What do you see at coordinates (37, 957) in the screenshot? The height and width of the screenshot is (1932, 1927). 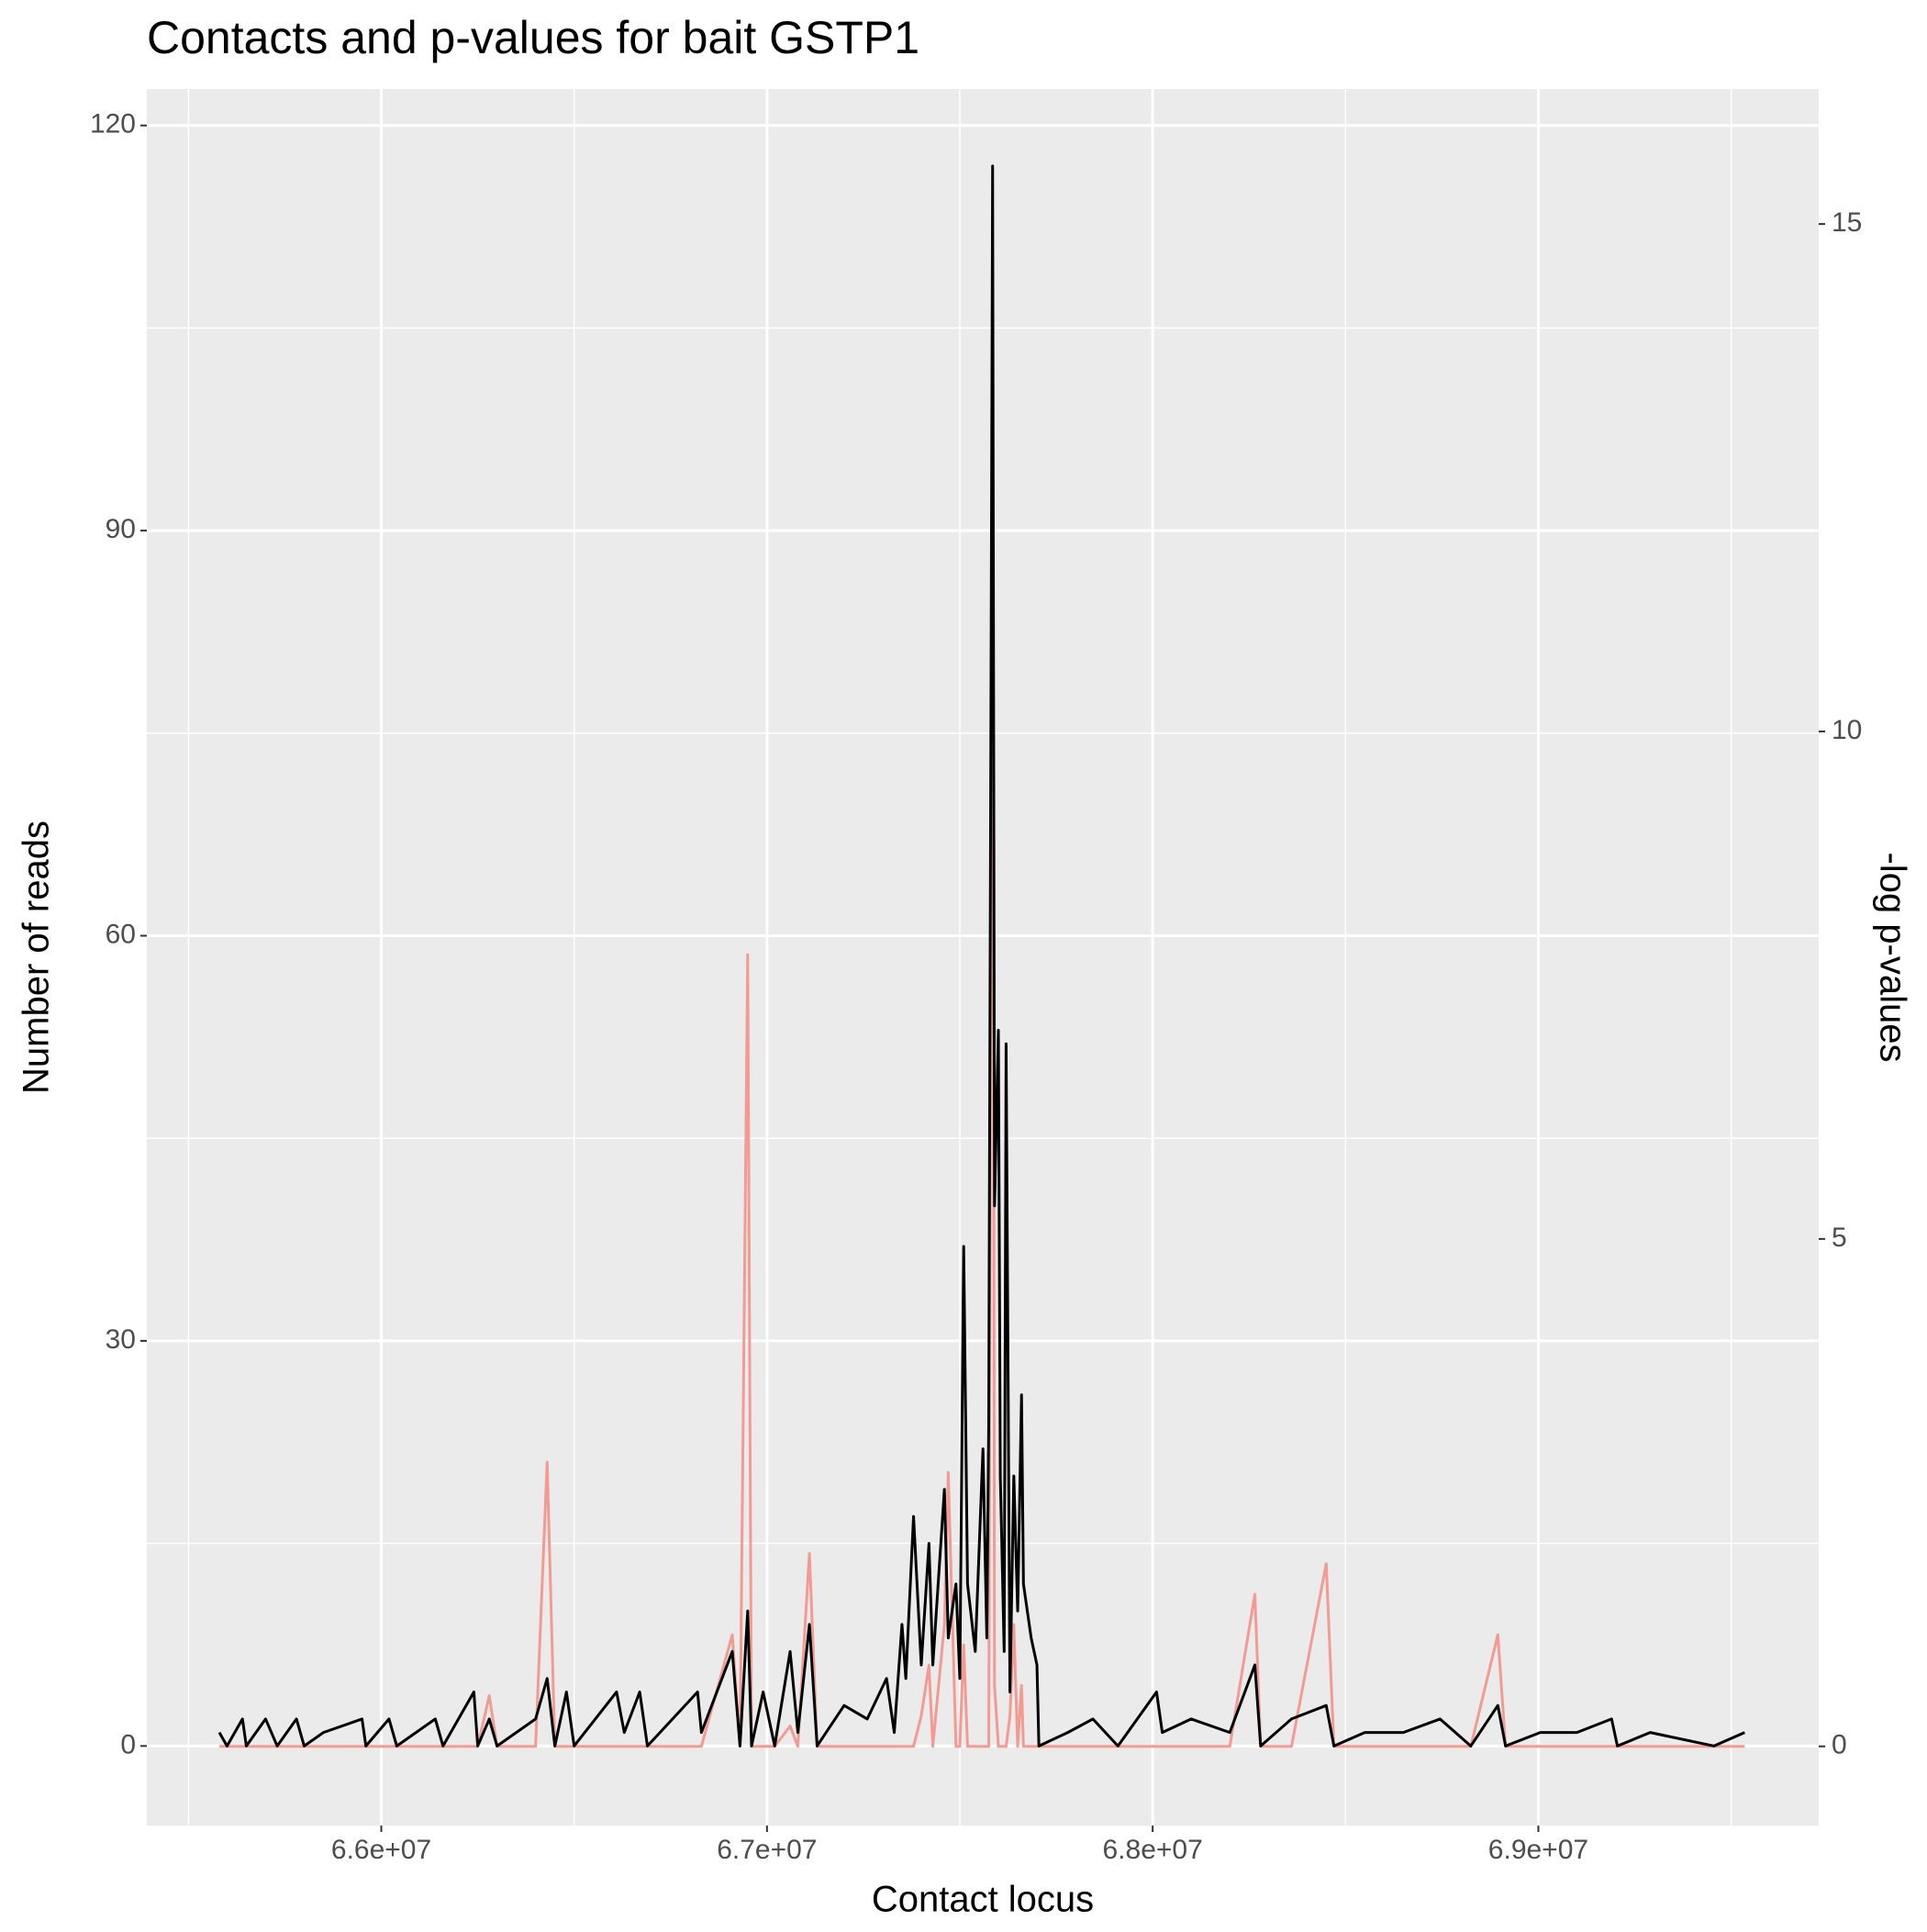 I see `y-axis-title: Number of reads` at bounding box center [37, 957].